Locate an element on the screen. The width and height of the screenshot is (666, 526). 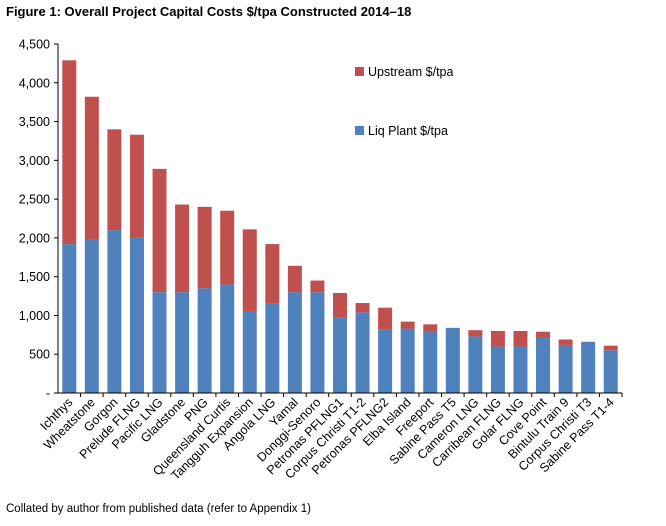
y-tick-label: - is located at coordinates (48, 394).